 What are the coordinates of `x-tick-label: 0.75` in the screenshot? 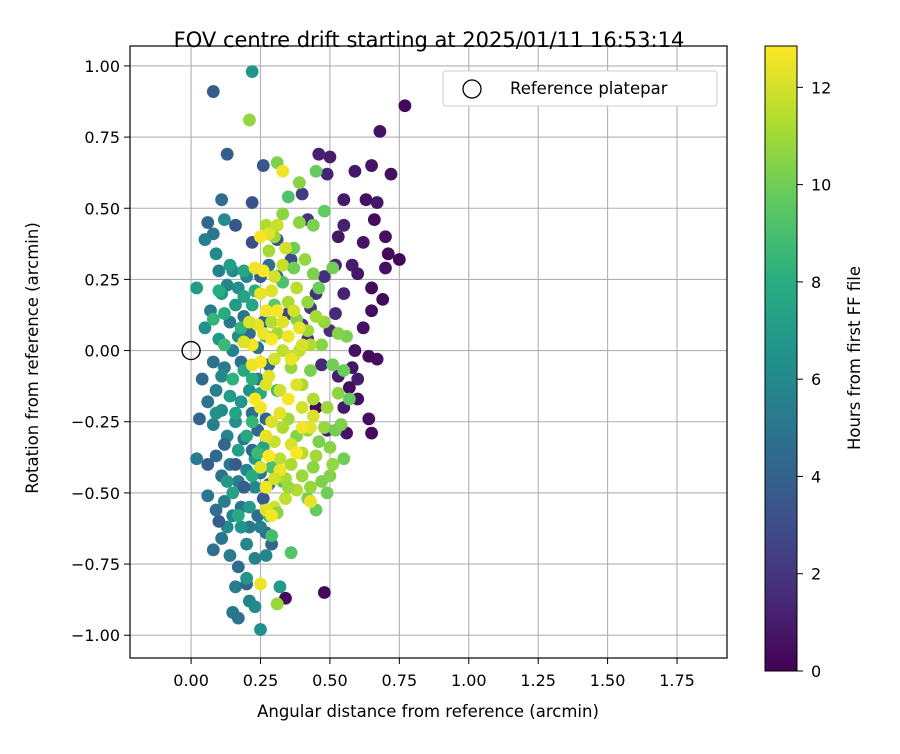 It's located at (400, 680).